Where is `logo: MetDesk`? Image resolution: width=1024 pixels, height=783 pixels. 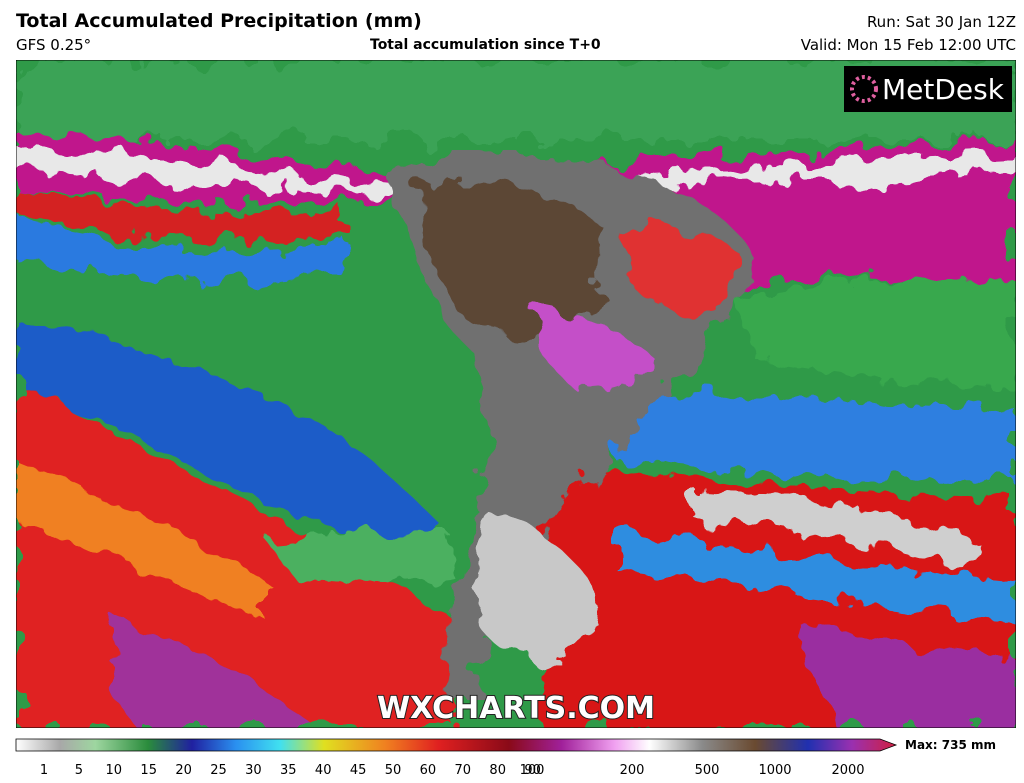 logo: MetDesk is located at coordinates (943, 89).